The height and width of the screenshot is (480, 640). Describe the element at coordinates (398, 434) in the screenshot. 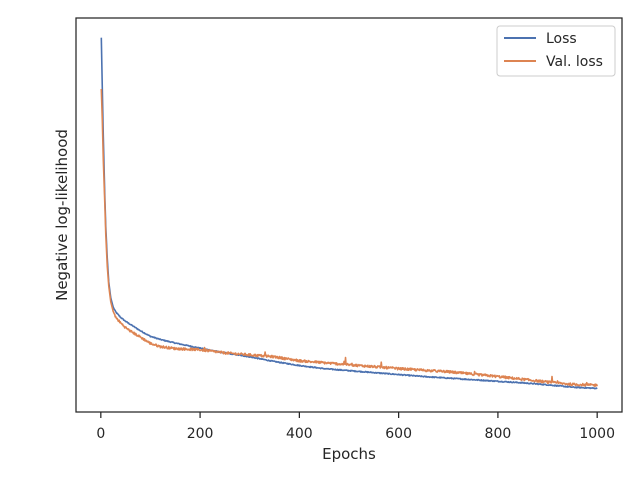

I see `x-tick-label: 600` at that location.